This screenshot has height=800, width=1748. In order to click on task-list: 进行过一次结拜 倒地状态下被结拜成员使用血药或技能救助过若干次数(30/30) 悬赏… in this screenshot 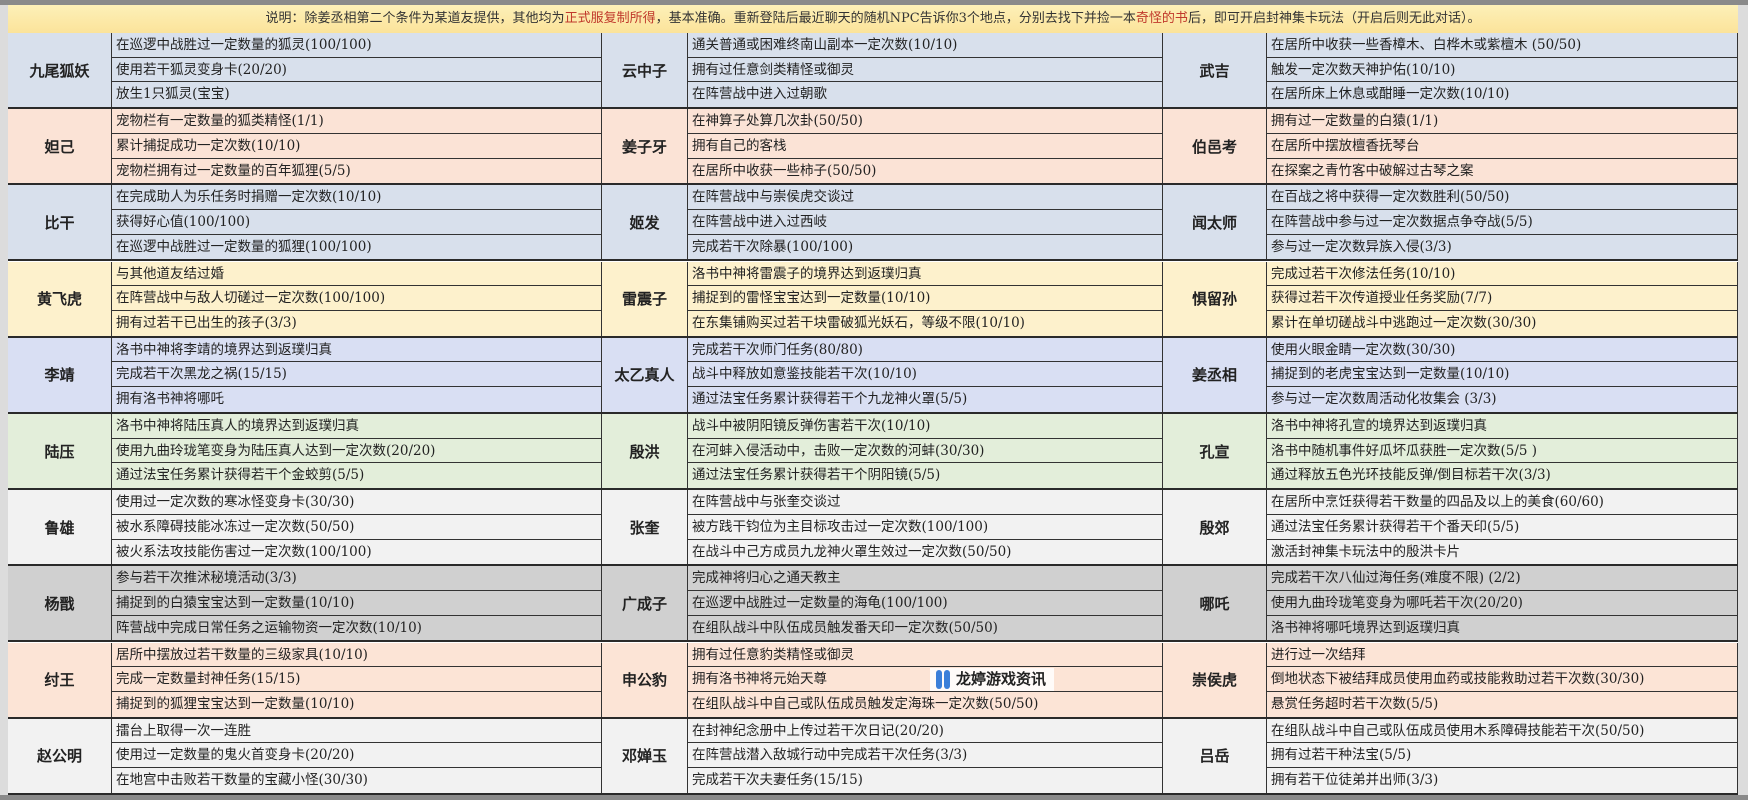, I will do `click(1502, 679)`.